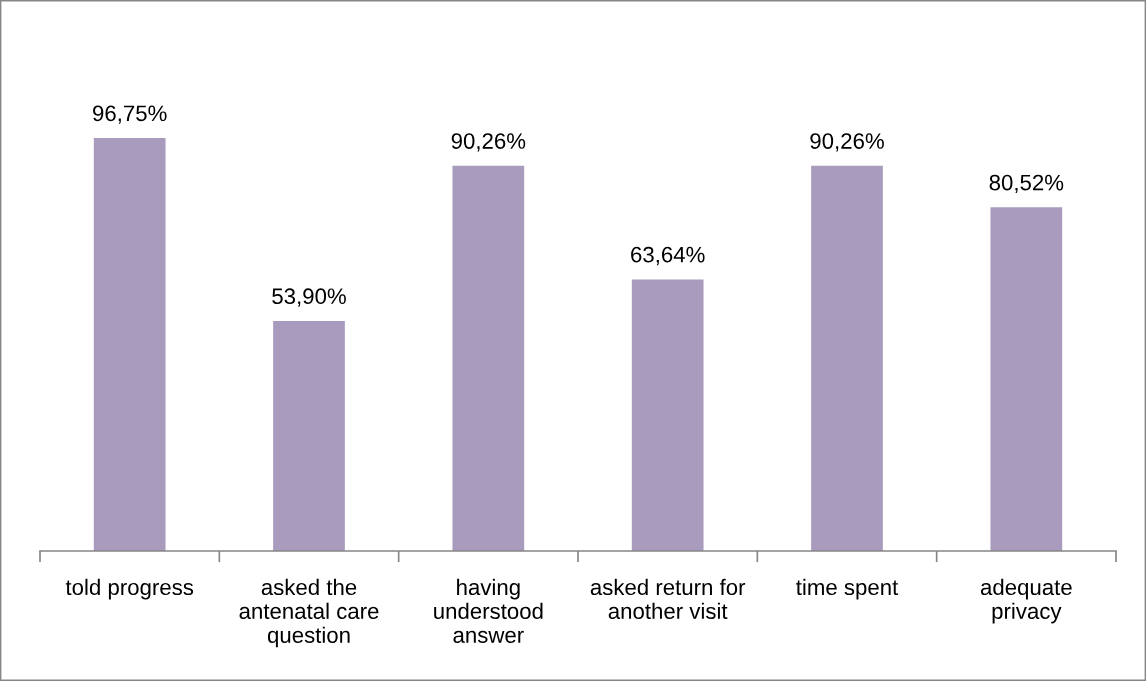  What do you see at coordinates (1026, 601) in the screenshot?
I see `x-tick-label: adequate privacy` at bounding box center [1026, 601].